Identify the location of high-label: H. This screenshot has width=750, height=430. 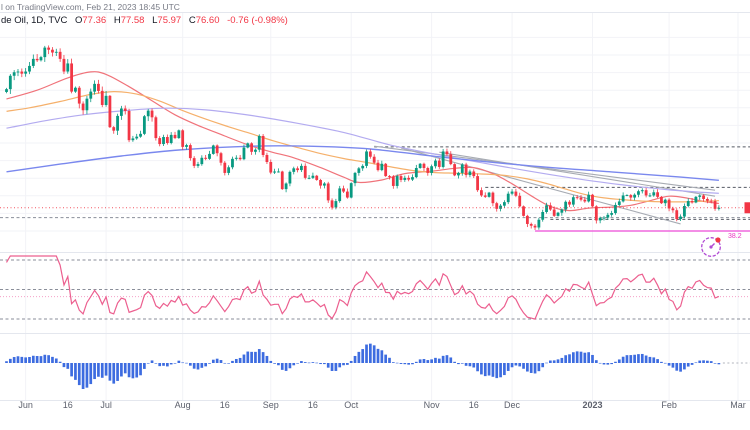
(117, 20).